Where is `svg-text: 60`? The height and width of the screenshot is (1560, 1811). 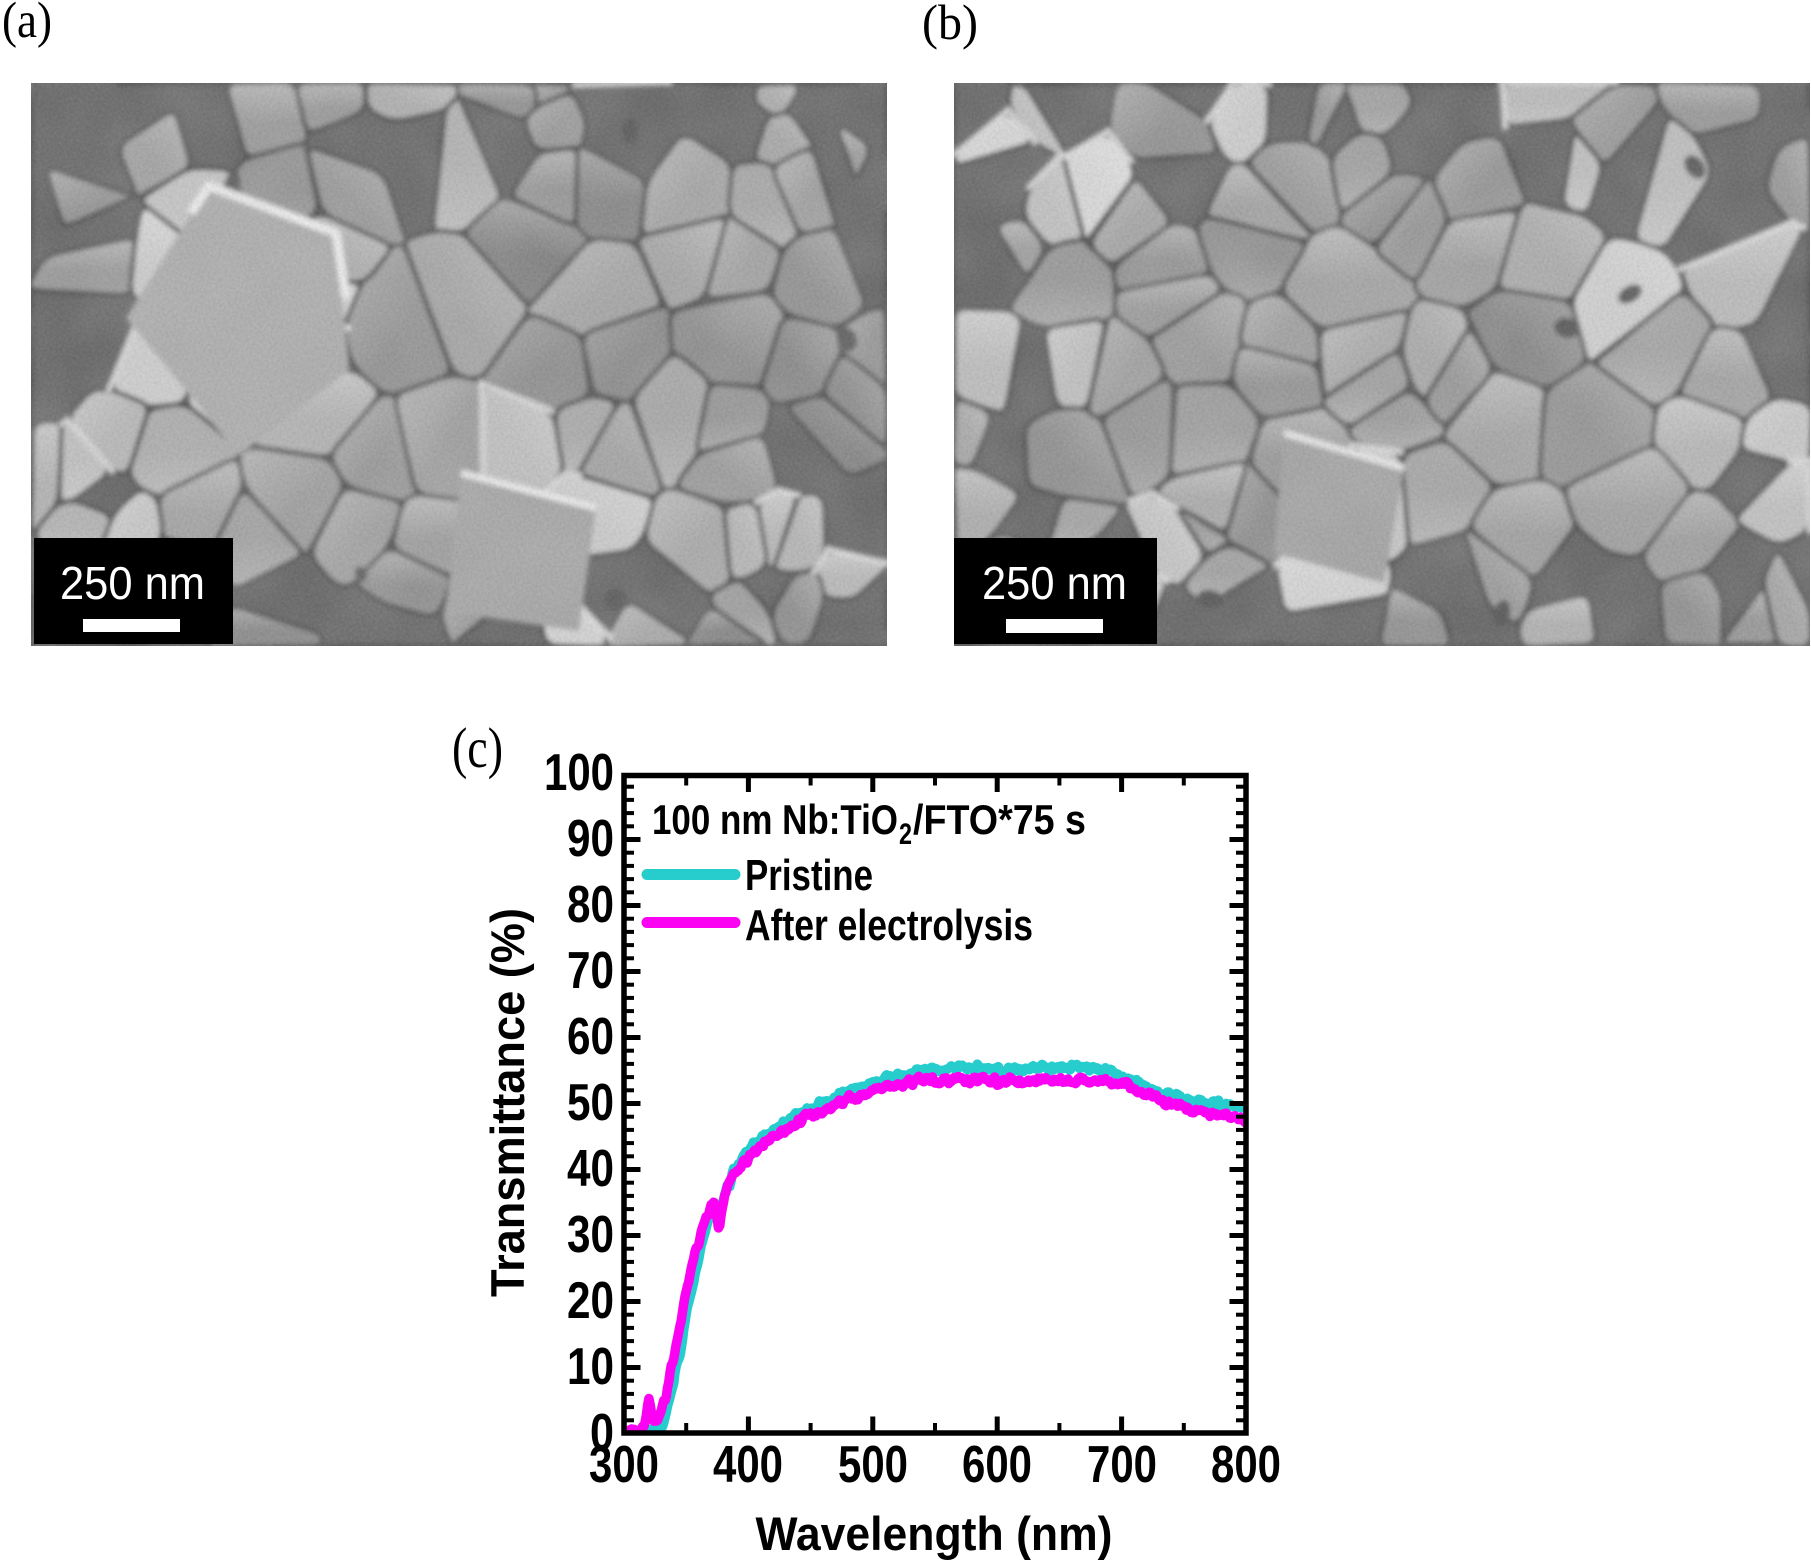 svg-text: 60 is located at coordinates (590, 1037).